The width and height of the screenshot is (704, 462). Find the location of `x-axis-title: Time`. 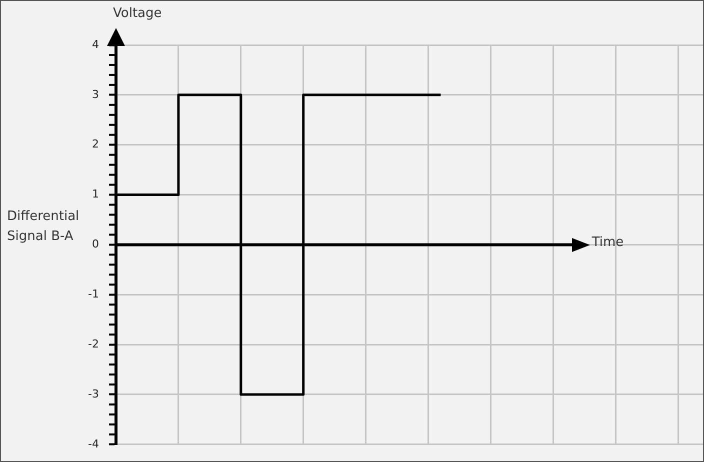

x-axis-title: Time is located at coordinates (608, 242).